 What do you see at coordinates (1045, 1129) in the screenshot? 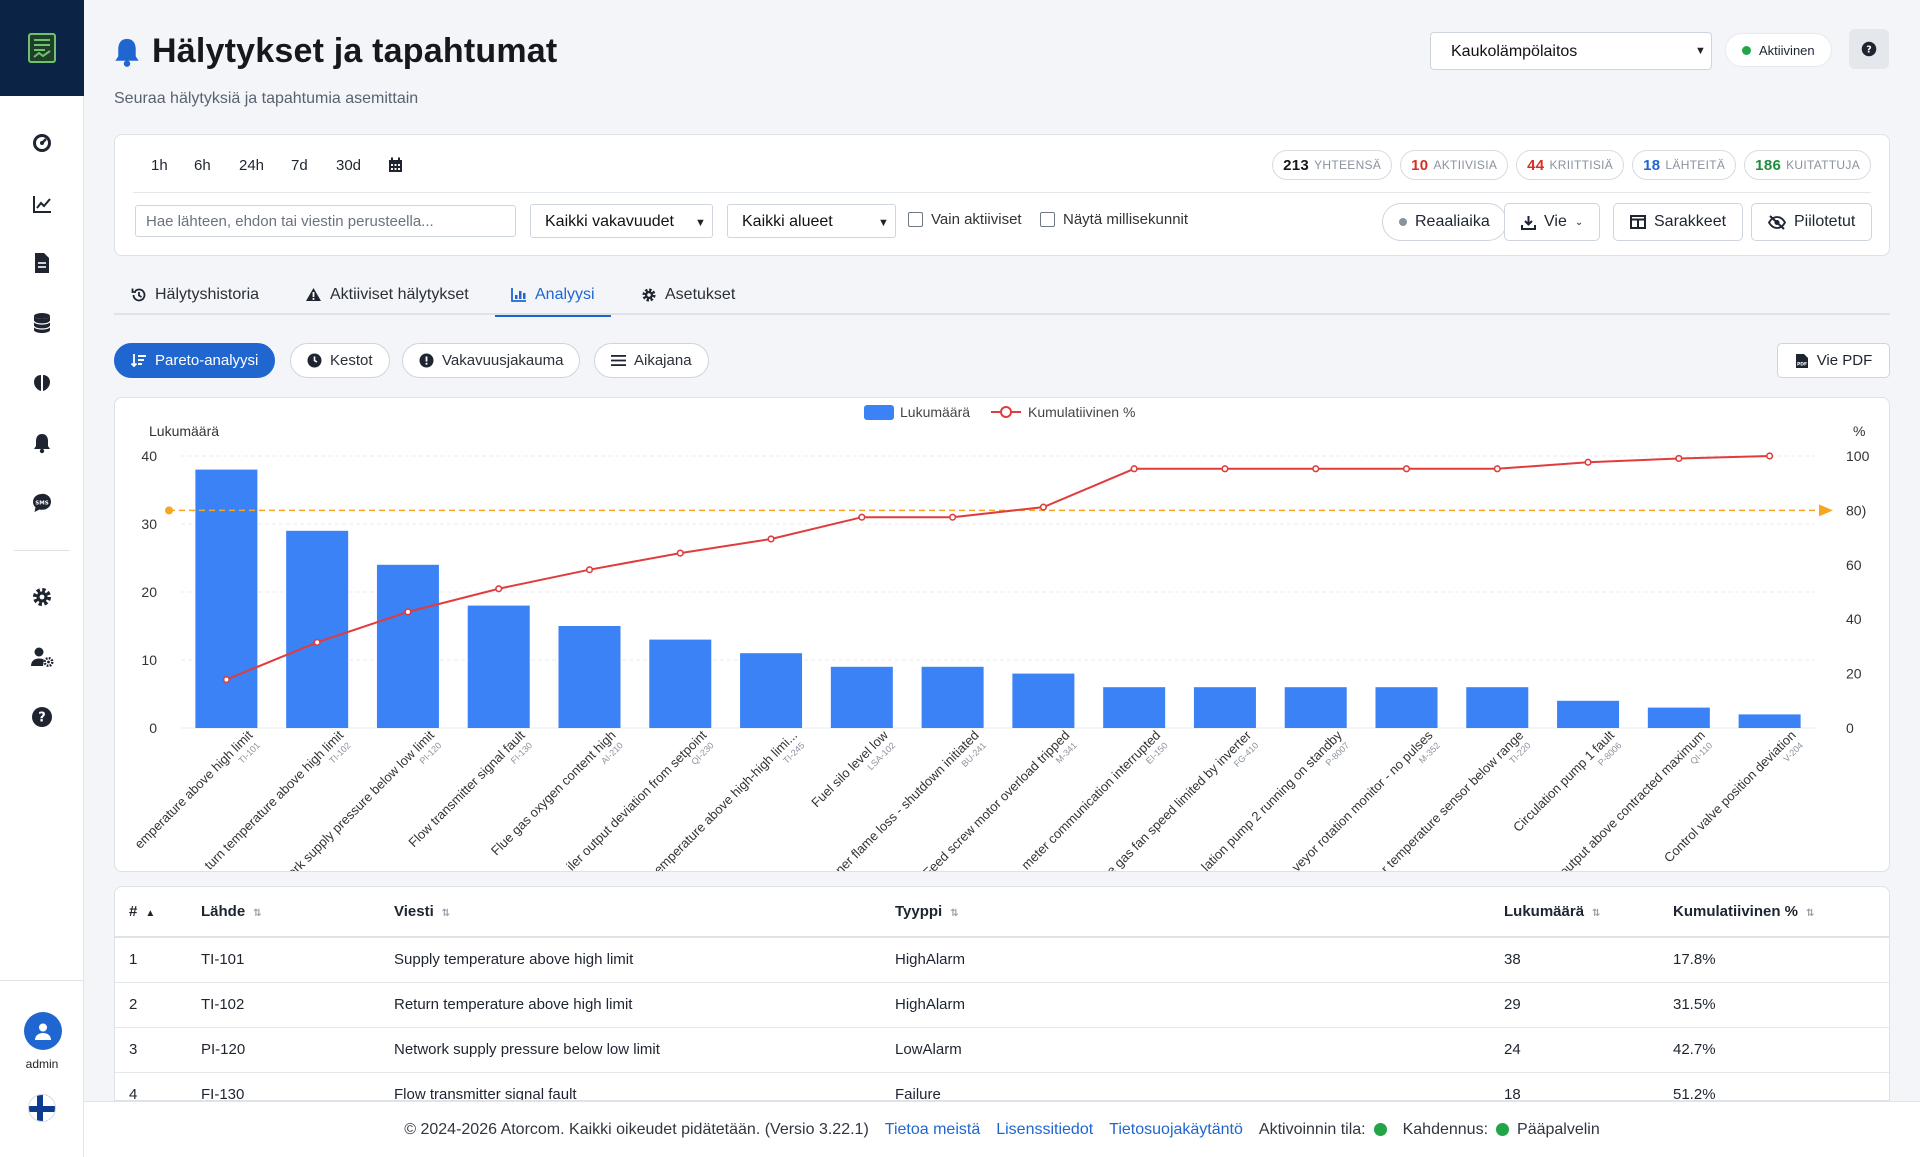
I see `footer-license-link: Lisenssitiedot` at bounding box center [1045, 1129].